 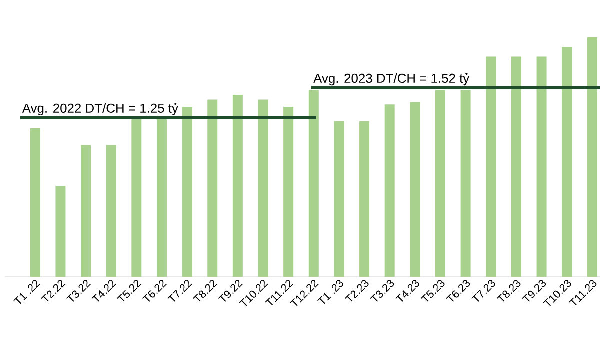 I want to click on annotation: Avg. 2023 DT/CH = 1.52 tỷ, so click(x=392, y=79).